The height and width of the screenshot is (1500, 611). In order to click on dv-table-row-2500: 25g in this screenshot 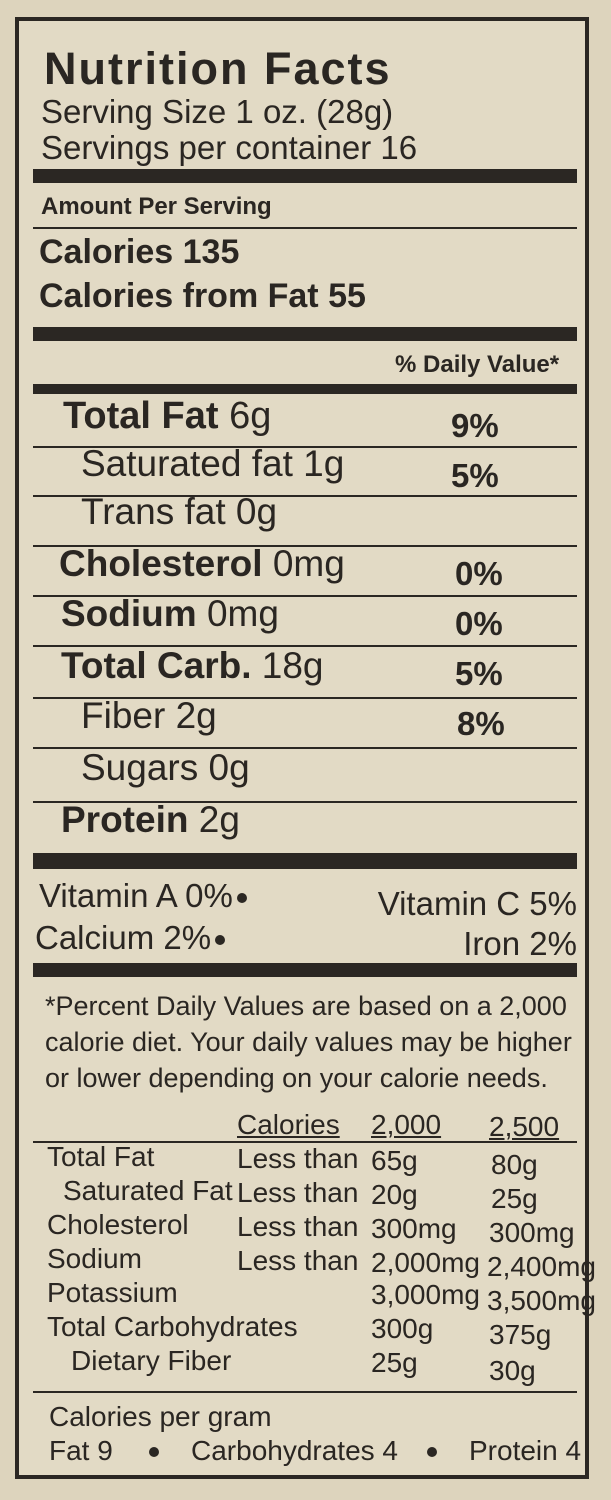, I will do `click(514, 1198)`.